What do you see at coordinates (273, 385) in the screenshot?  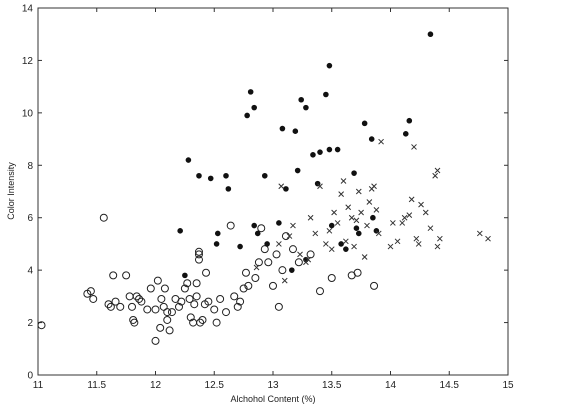 I see `x-tick-label: 13` at bounding box center [273, 385].